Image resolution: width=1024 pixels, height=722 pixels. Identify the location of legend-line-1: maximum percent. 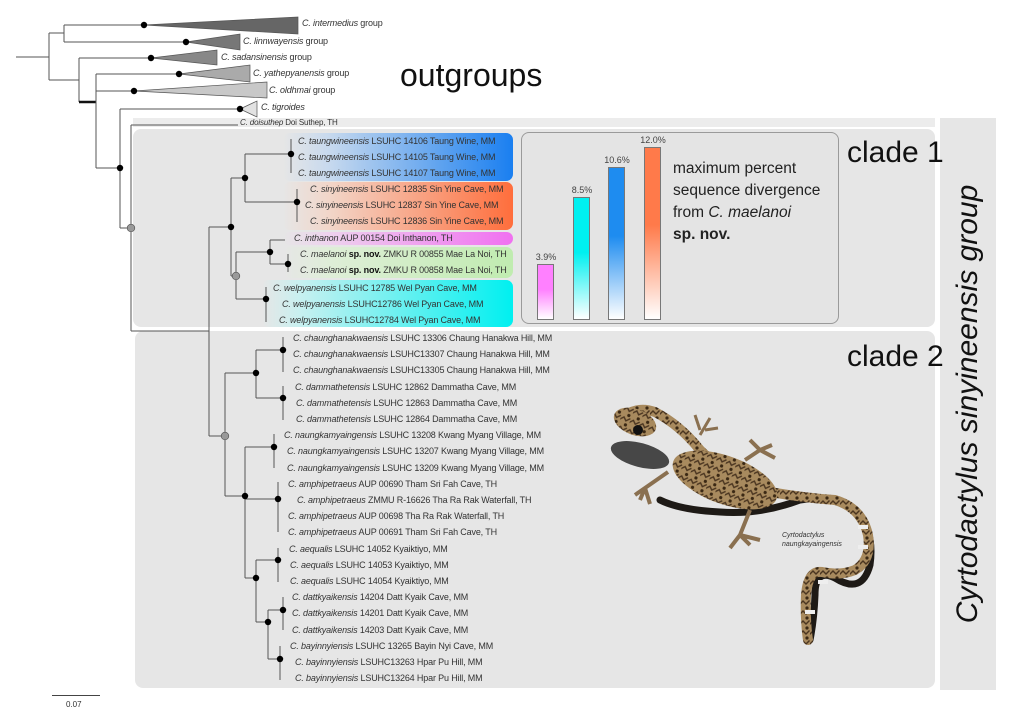
(735, 168).